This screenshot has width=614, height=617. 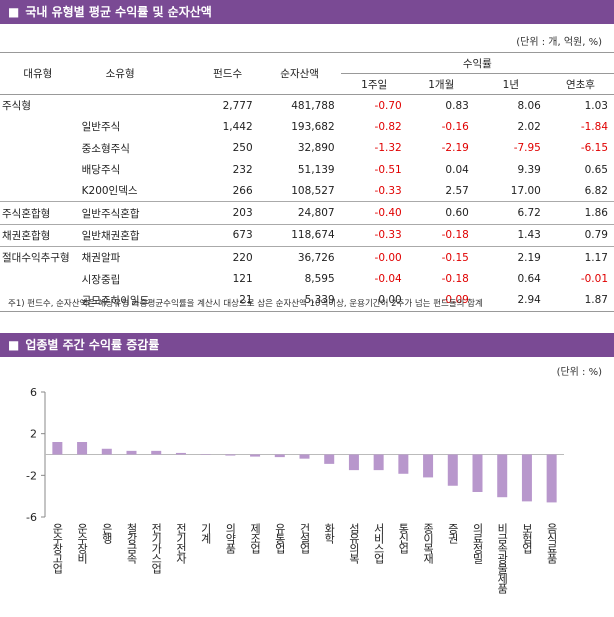 I want to click on section-title: 국내 유형별 평균 수익률 및 순자산액, so click(x=118, y=12).